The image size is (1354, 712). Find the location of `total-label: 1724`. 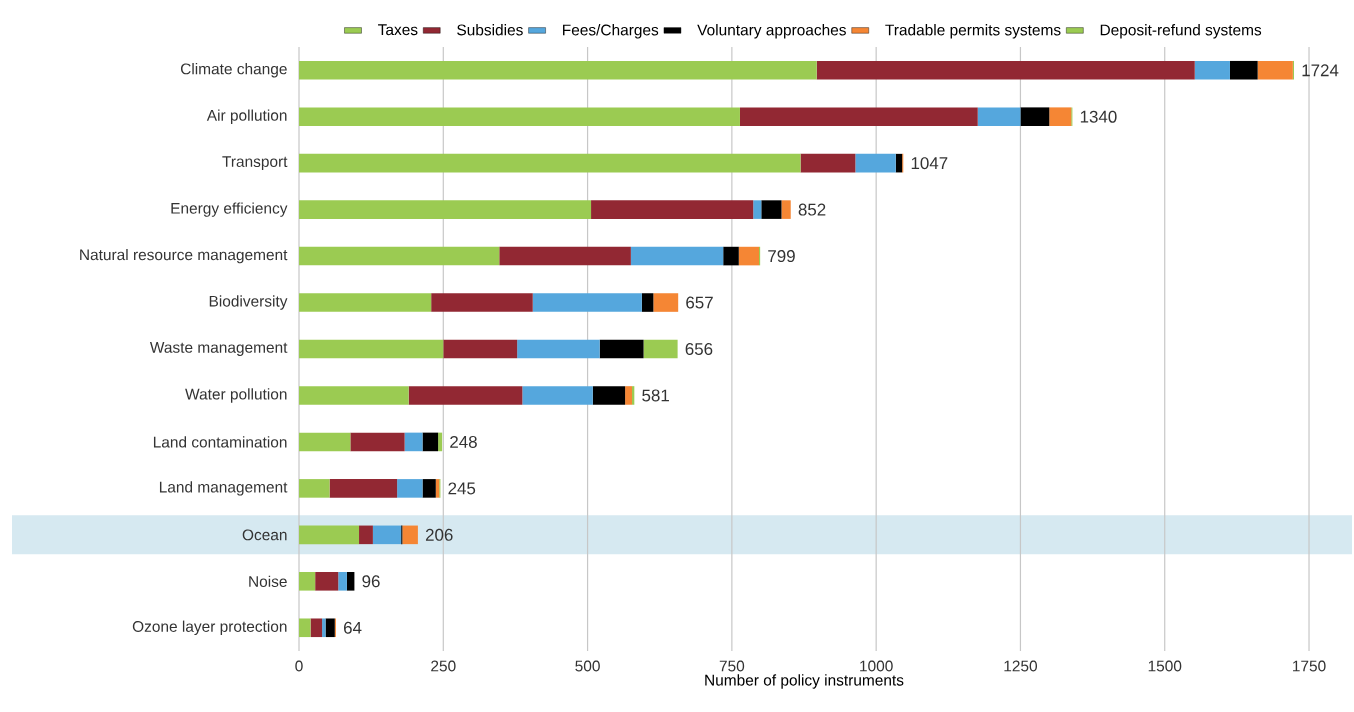

total-label: 1724 is located at coordinates (1320, 70).